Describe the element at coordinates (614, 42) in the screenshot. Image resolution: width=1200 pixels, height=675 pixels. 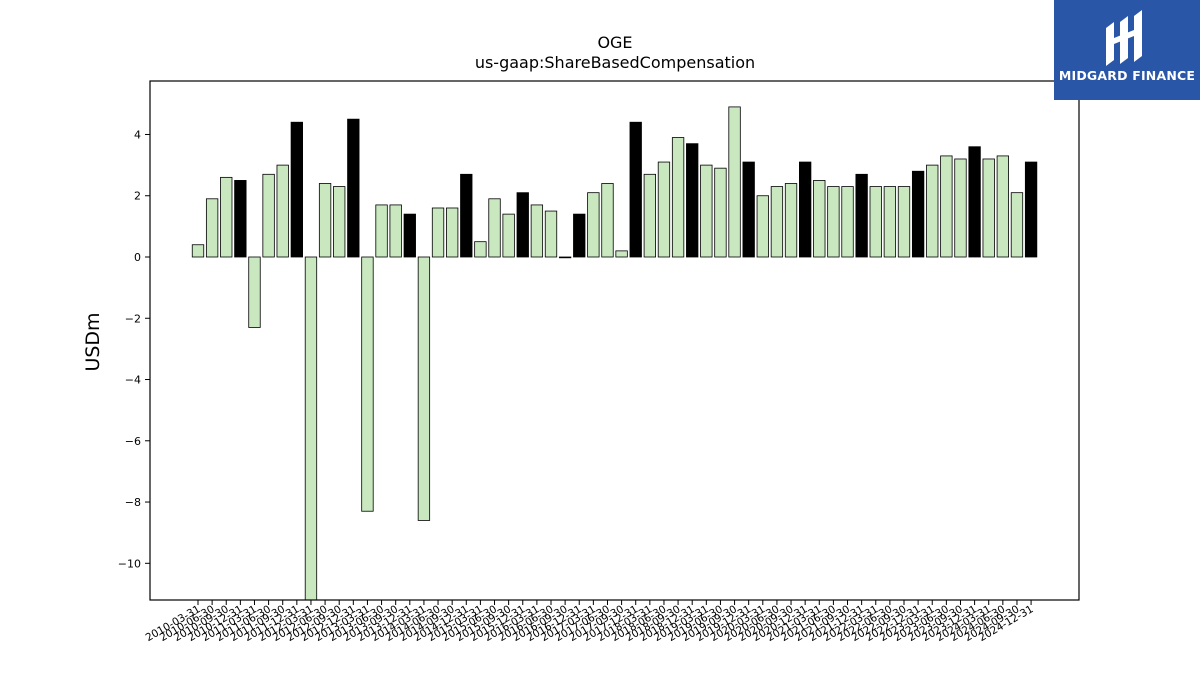
I see `chart-title: OGE` at that location.